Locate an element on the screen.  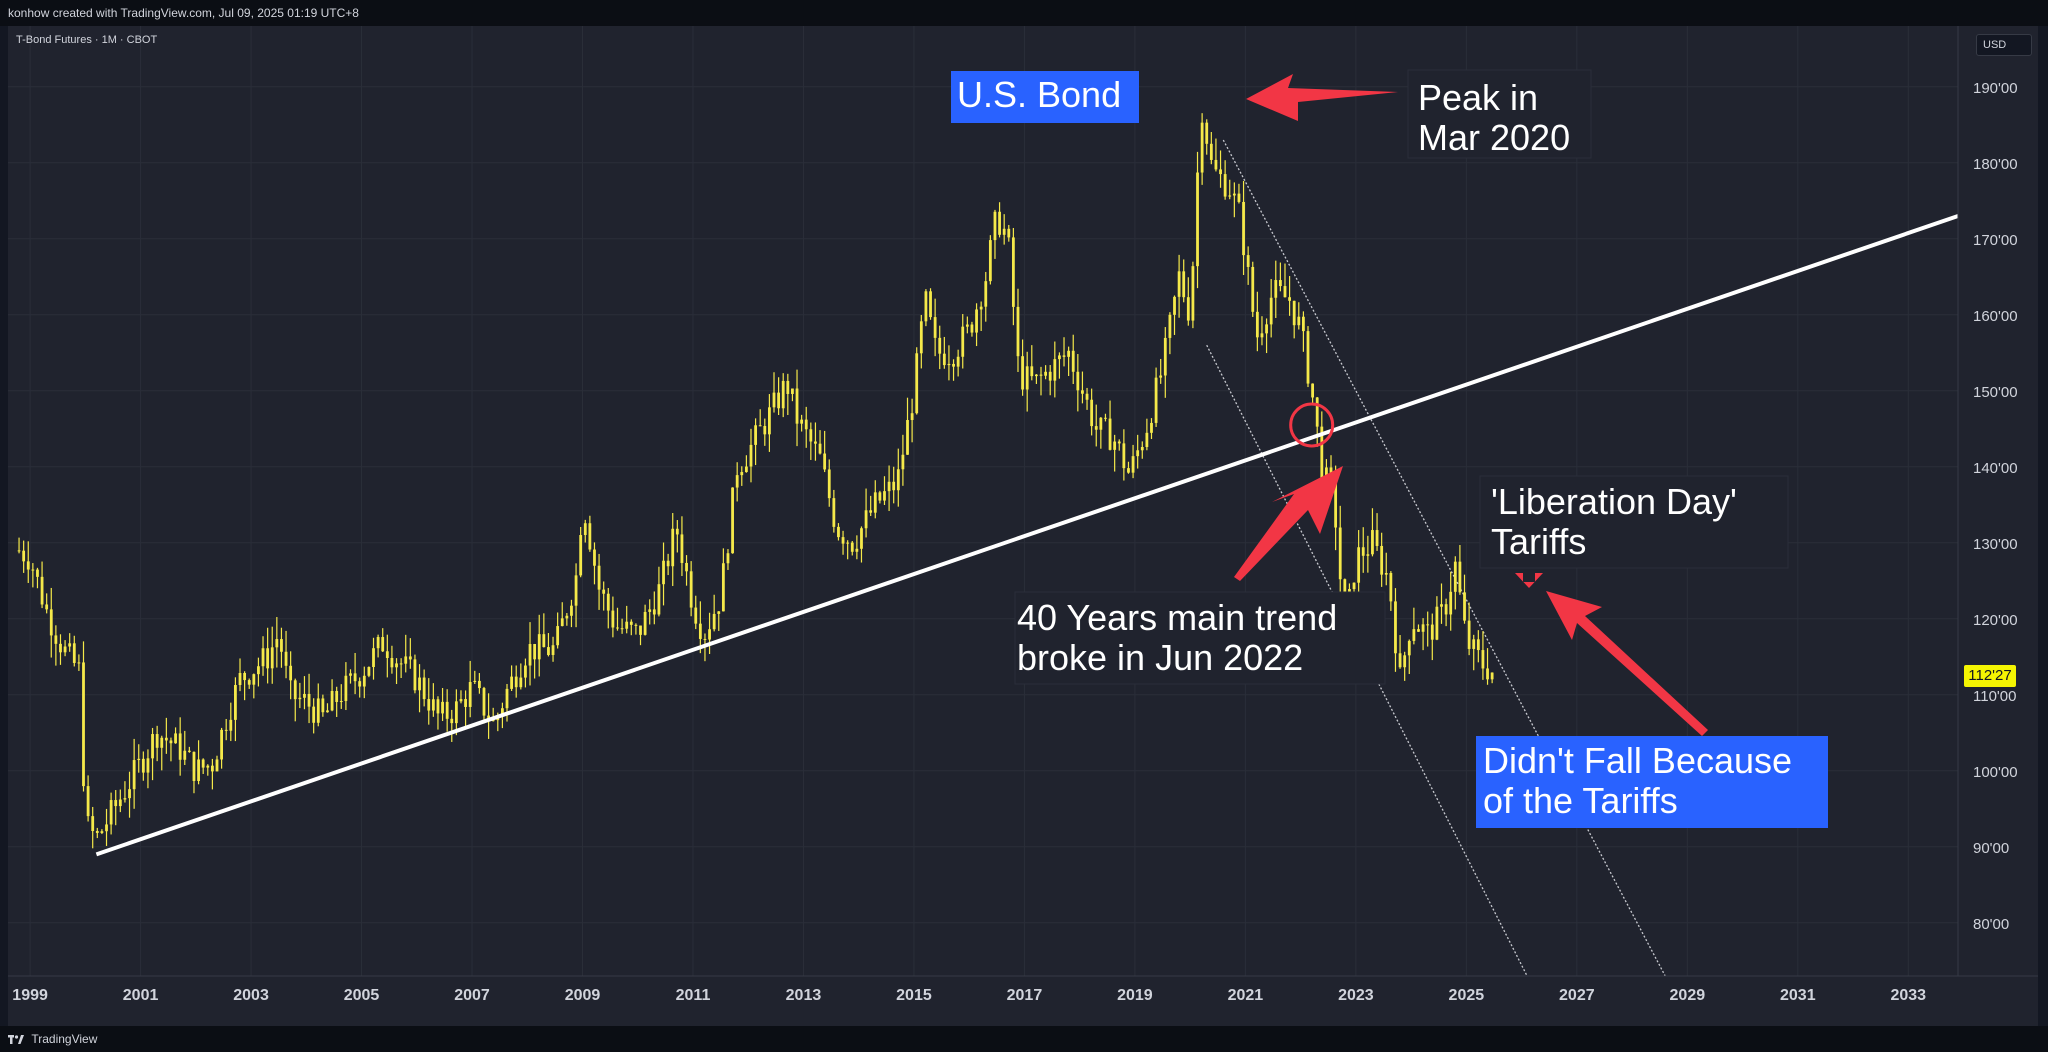
time-tick-label: 2015 is located at coordinates (914, 995).